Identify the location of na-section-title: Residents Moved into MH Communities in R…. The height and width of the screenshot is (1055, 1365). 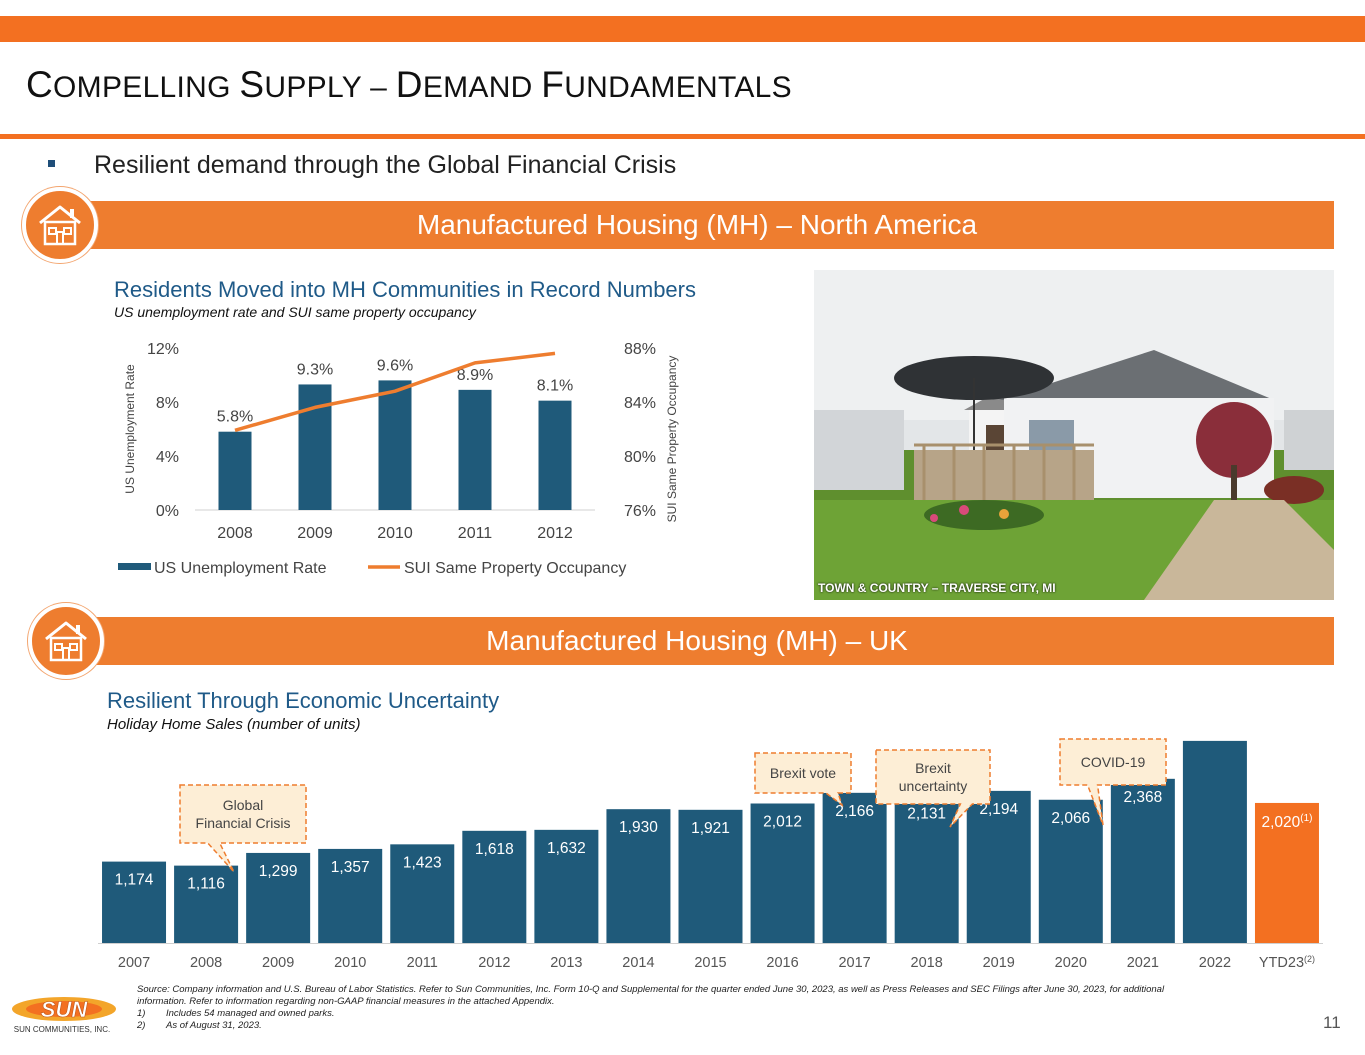
(405, 289).